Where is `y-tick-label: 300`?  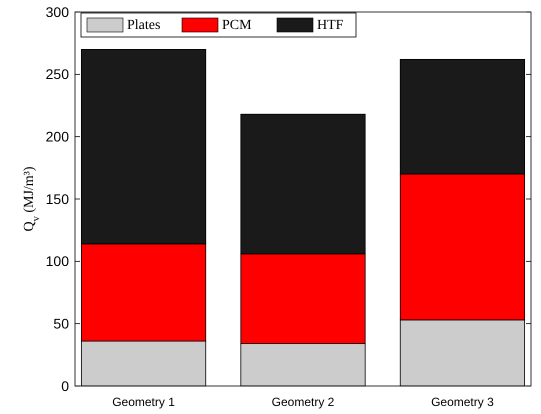
y-tick-label: 300 is located at coordinates (58, 12).